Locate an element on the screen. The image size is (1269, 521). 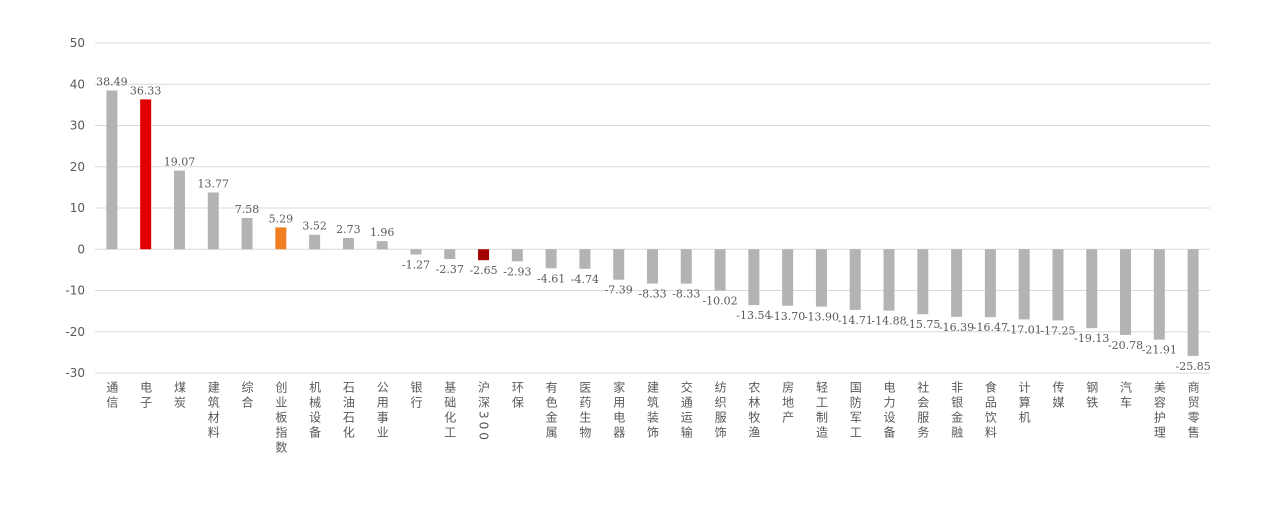
x-tick-label: 建筑材料 is located at coordinates (213, 411).